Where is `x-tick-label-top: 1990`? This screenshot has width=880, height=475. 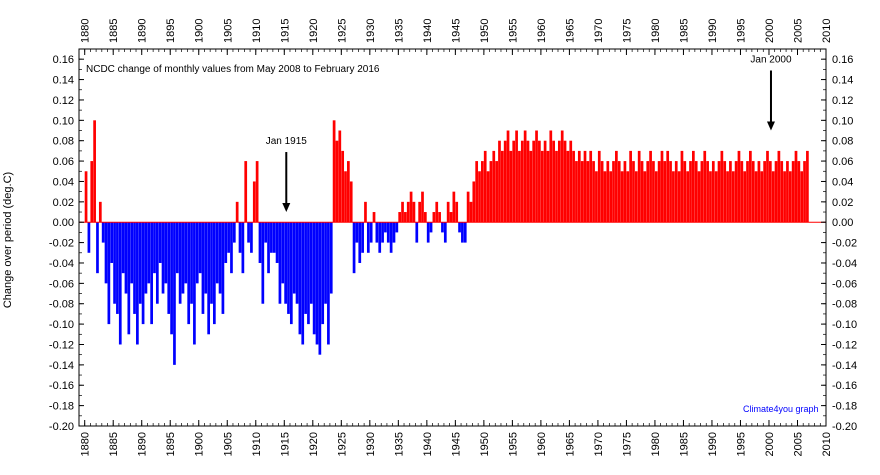 x-tick-label-top: 1990 is located at coordinates (713, 31).